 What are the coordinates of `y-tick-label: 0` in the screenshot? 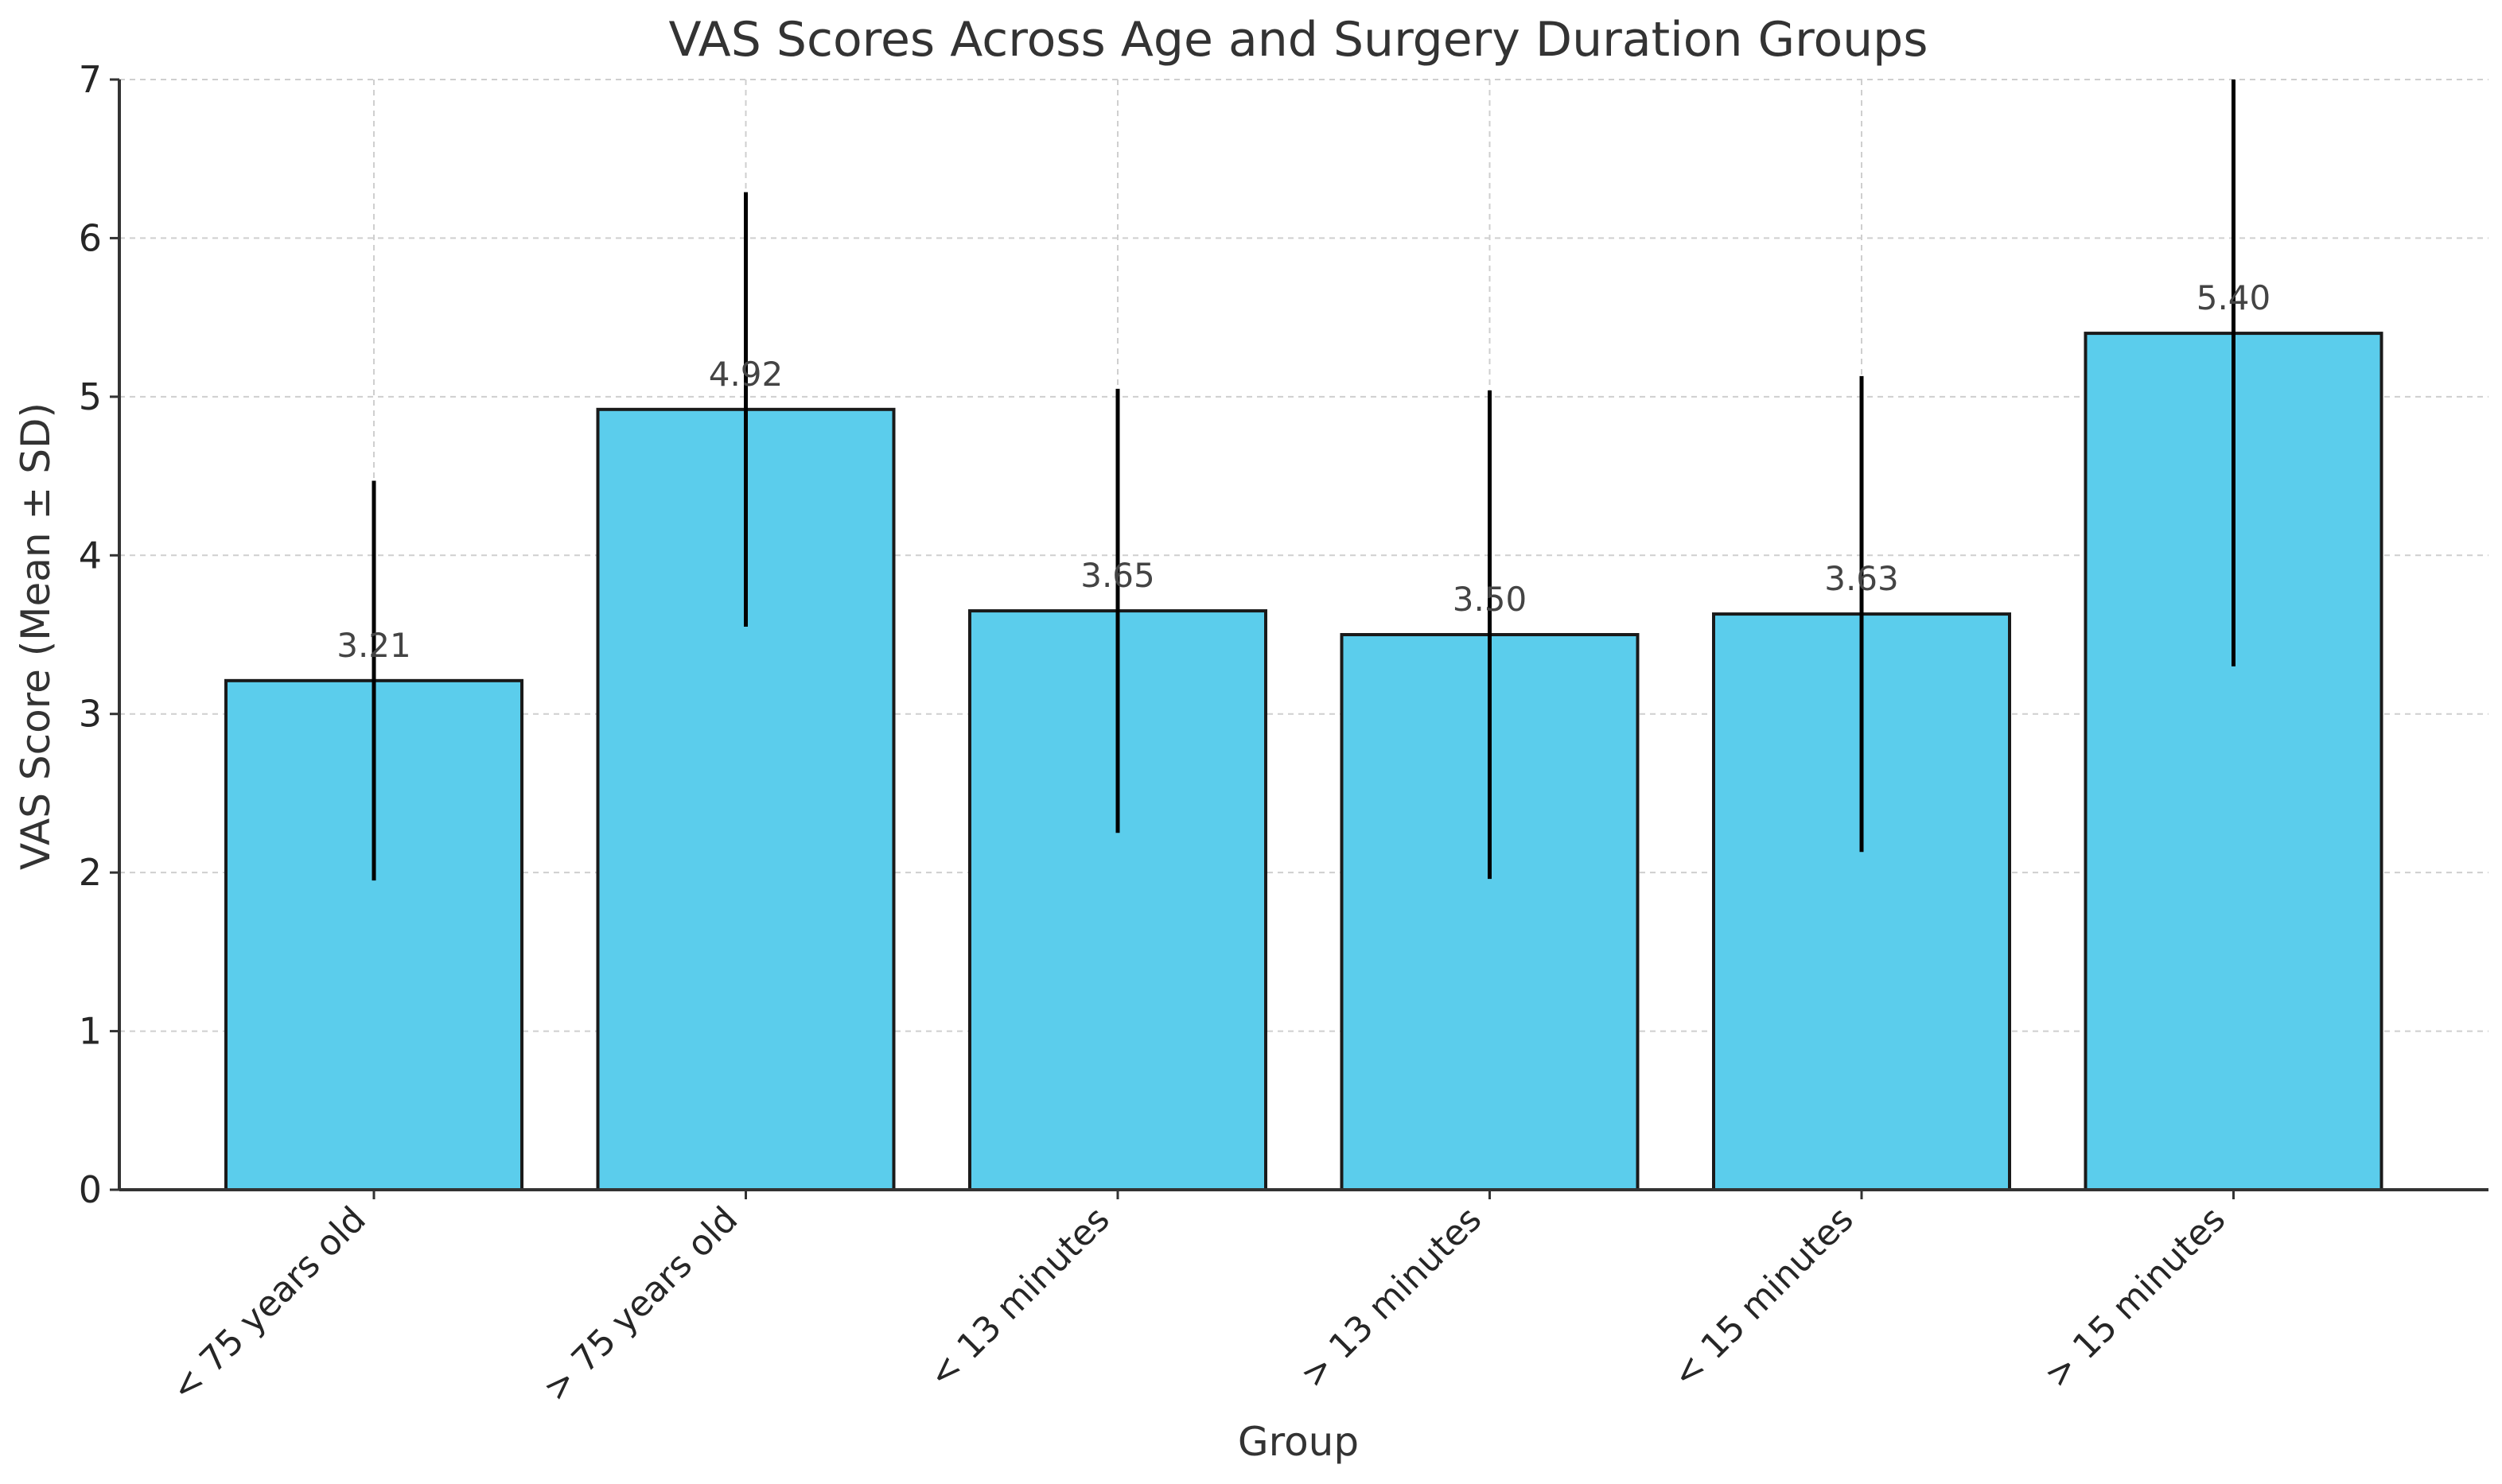 It's located at (90, 1189).